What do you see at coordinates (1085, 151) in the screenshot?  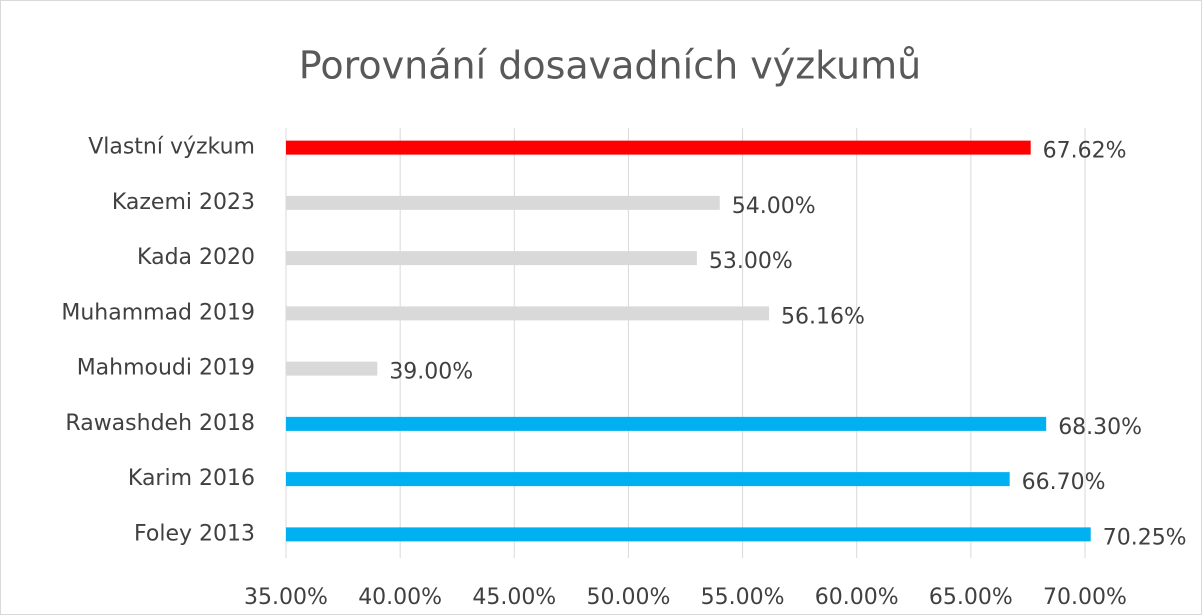 I see `data-label: 67.62%` at bounding box center [1085, 151].